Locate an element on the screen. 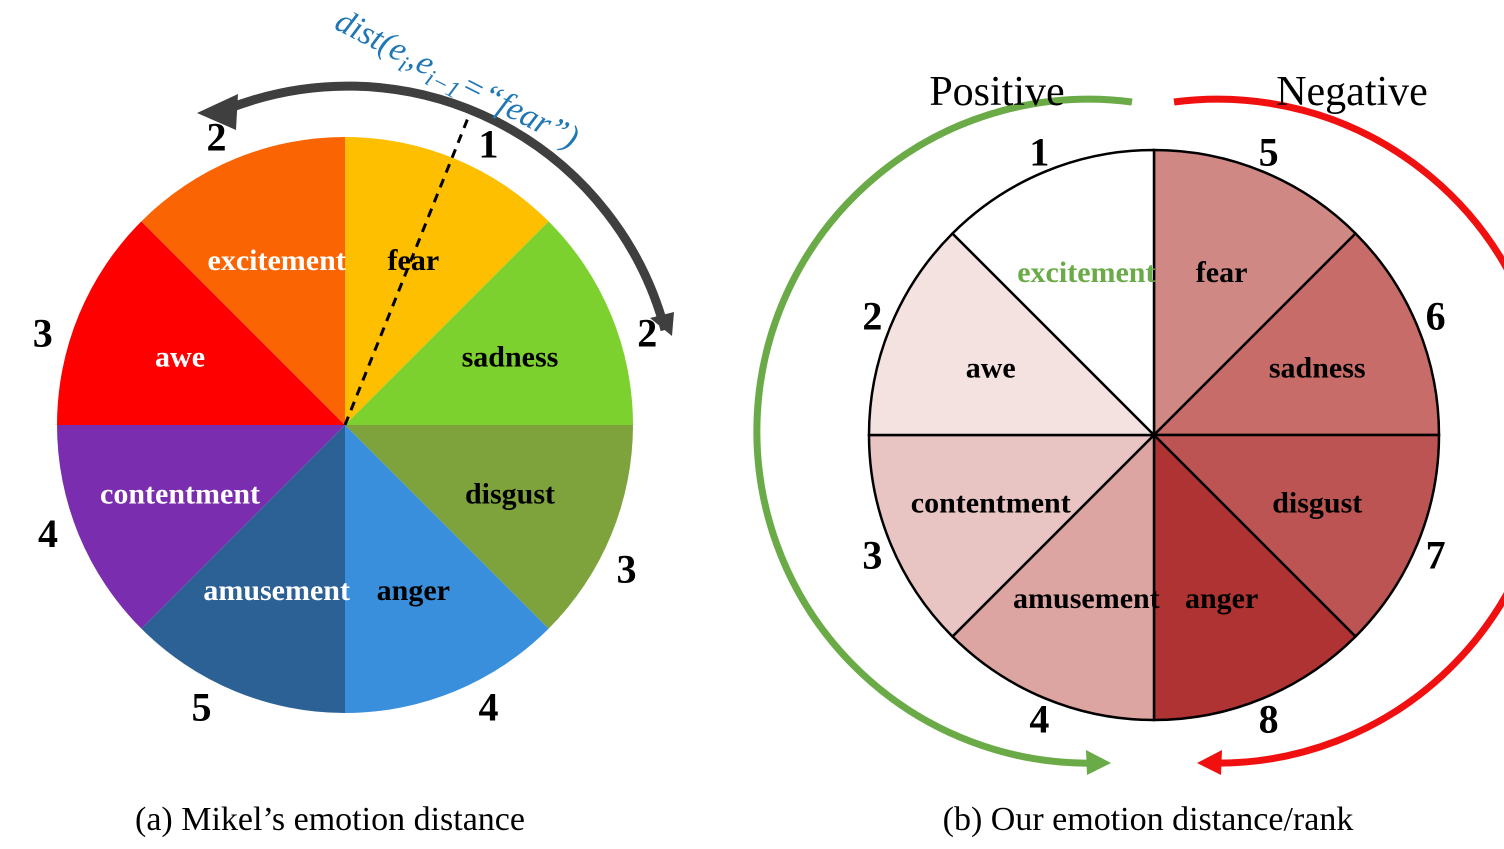  negative-arrow-head is located at coordinates (1209, 762).